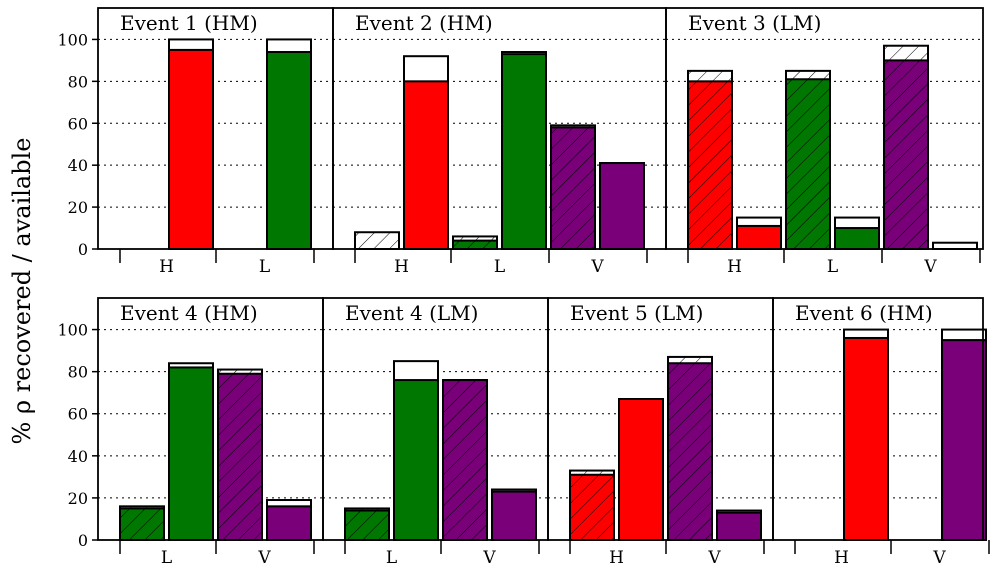  I want to click on panel-title: Event 1 (HM), so click(189, 23).